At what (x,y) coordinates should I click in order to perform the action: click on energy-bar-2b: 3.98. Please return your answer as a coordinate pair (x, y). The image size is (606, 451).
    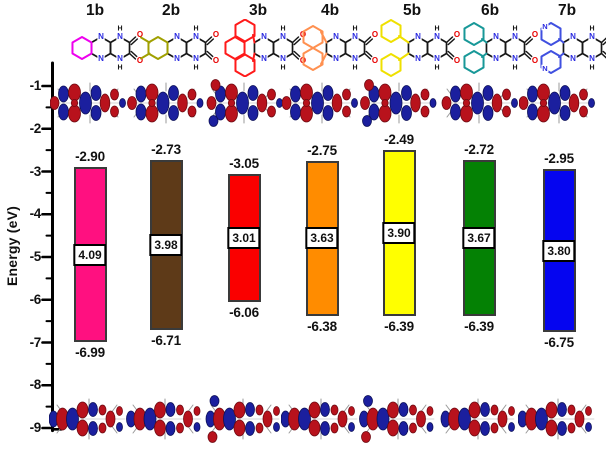
    Looking at the image, I should click on (166, 245).